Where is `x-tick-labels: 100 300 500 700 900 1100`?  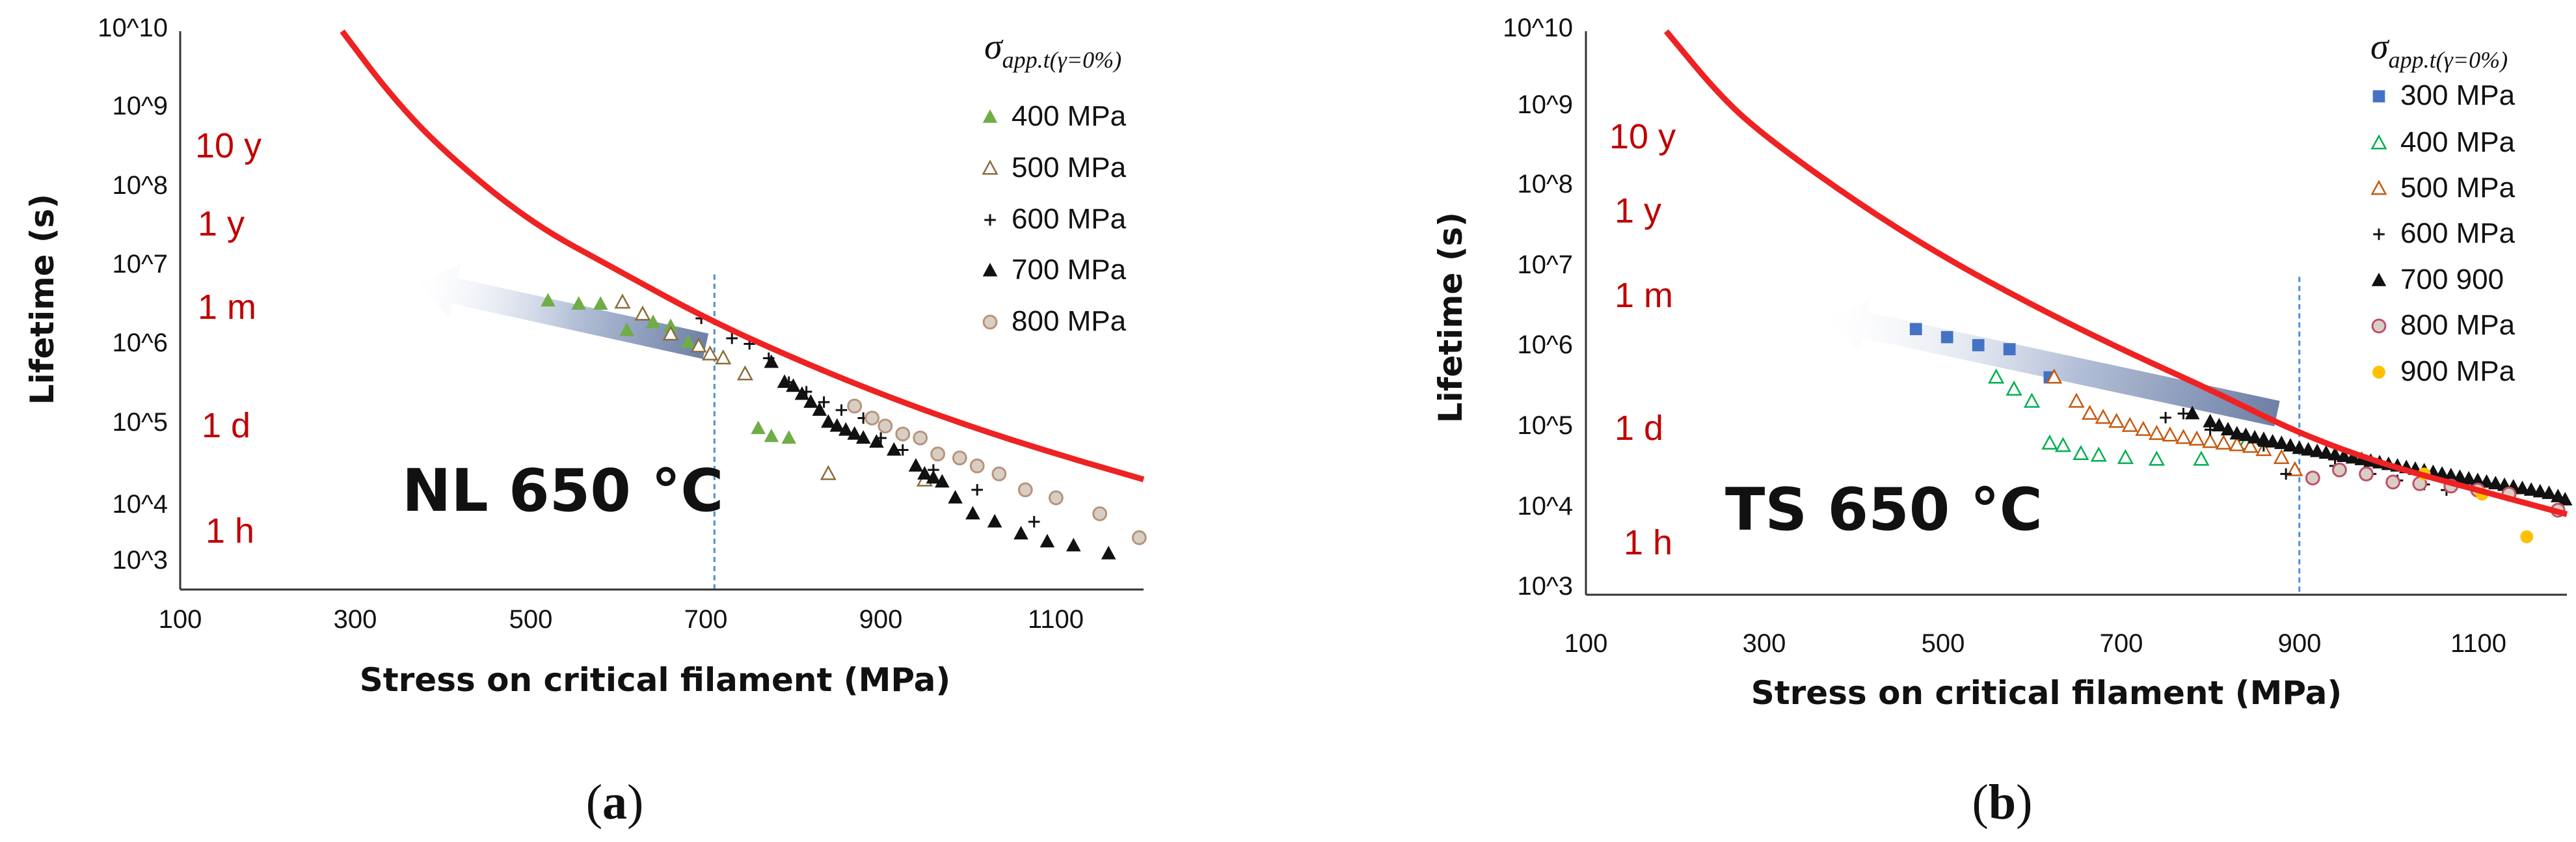 x-tick-labels: 100 300 500 700 900 1100 is located at coordinates (621, 619).